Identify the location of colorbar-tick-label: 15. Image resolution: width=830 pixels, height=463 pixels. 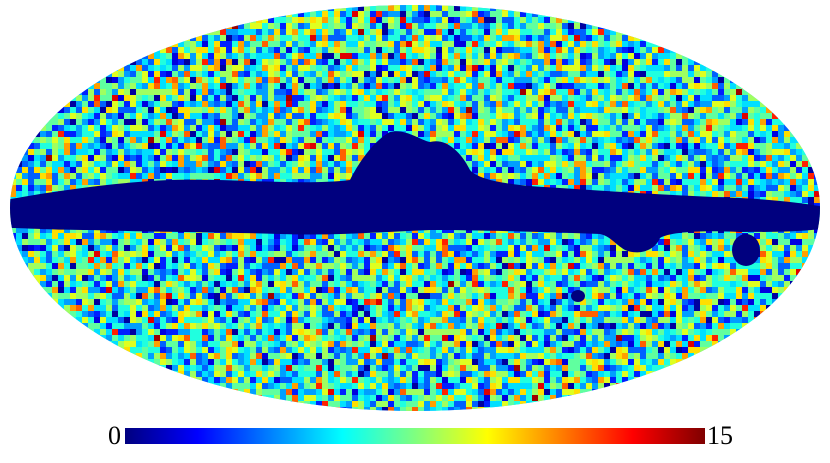
(720, 435).